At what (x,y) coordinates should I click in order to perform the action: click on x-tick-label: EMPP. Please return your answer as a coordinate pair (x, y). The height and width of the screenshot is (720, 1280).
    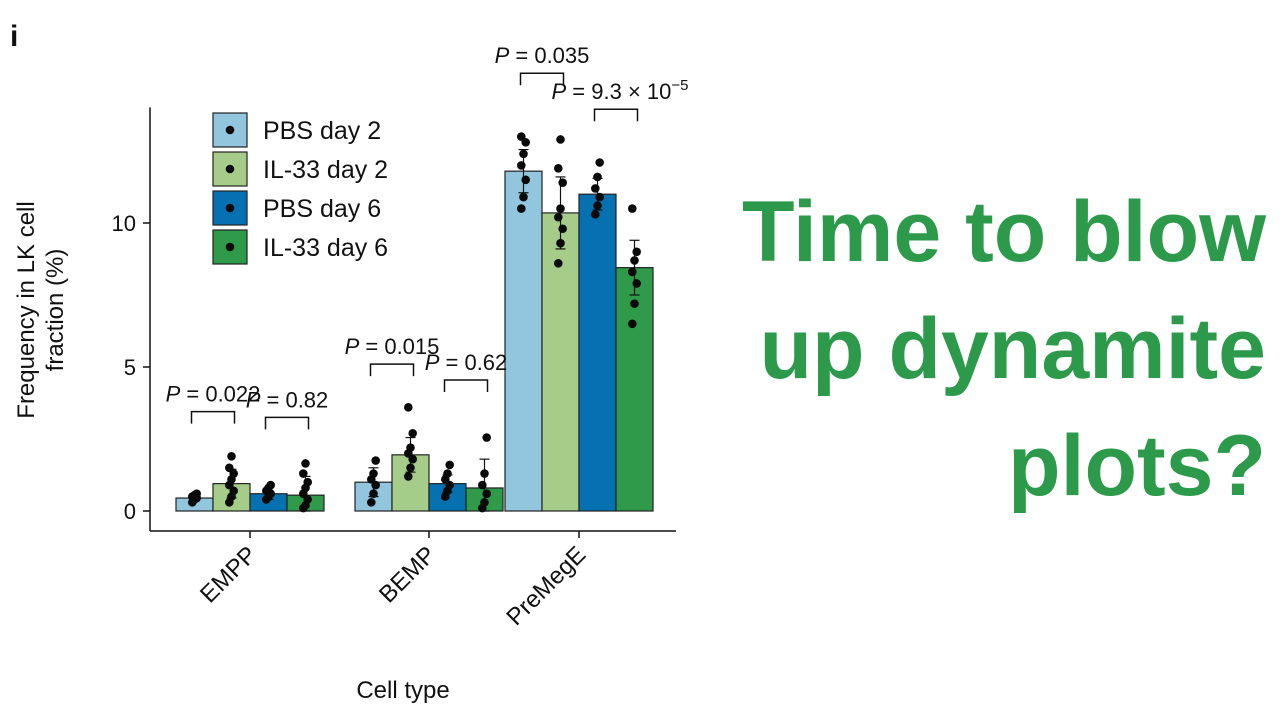
    Looking at the image, I should click on (228, 574).